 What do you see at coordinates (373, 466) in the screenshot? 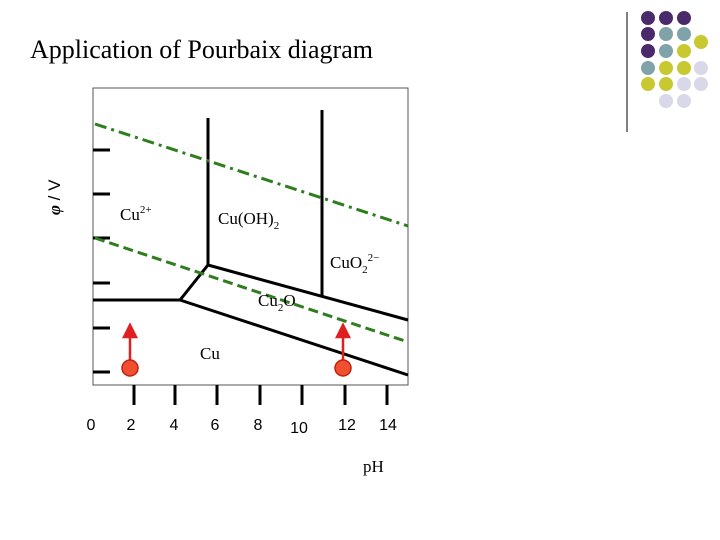
I see `x-axis-label: pH` at bounding box center [373, 466].